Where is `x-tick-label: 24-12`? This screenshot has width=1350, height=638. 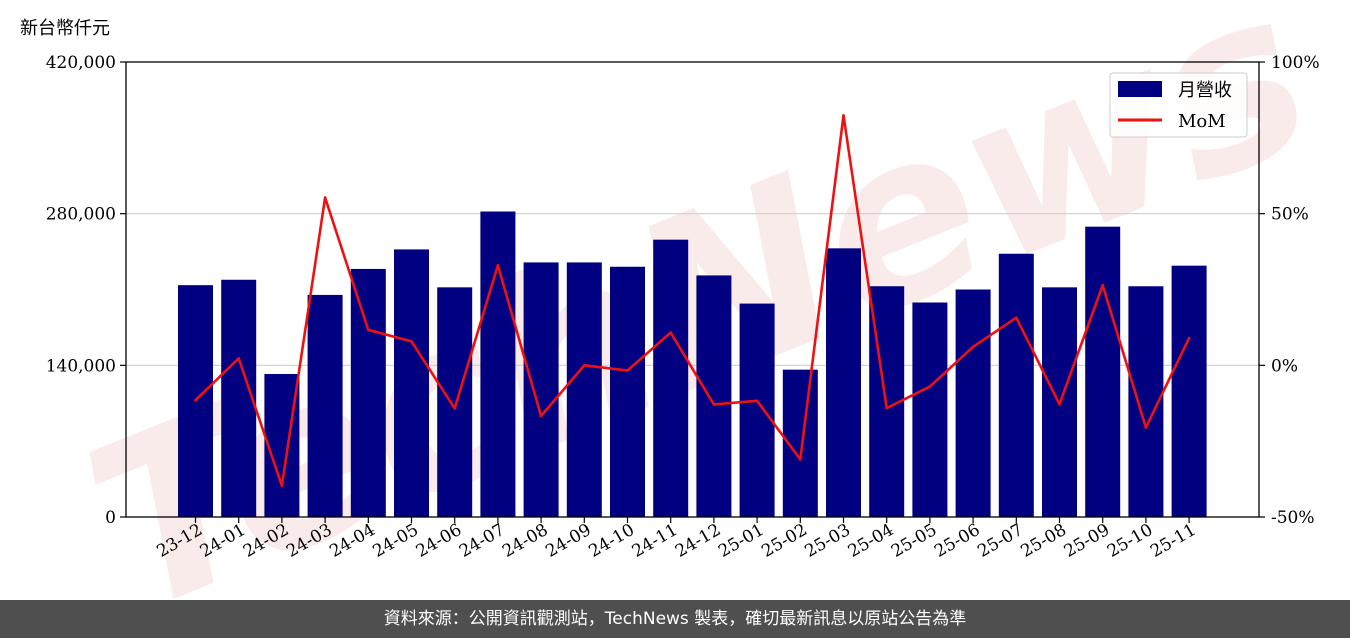
x-tick-label: 24-12 is located at coordinates (698, 541).